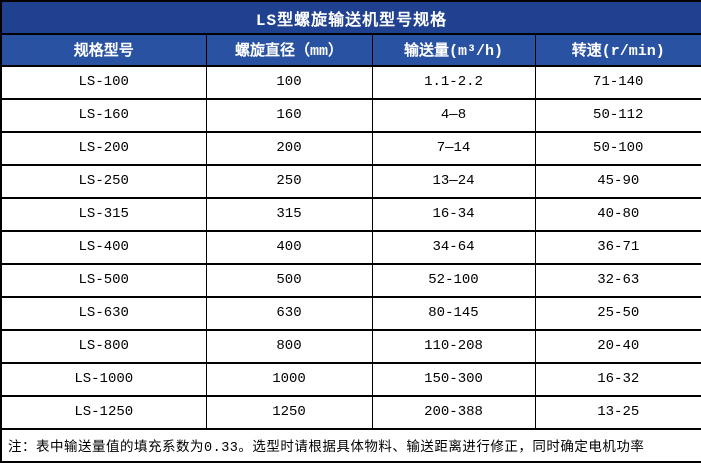  I want to click on table-row: LS-250 250 13—24 45-90, so click(350, 181).